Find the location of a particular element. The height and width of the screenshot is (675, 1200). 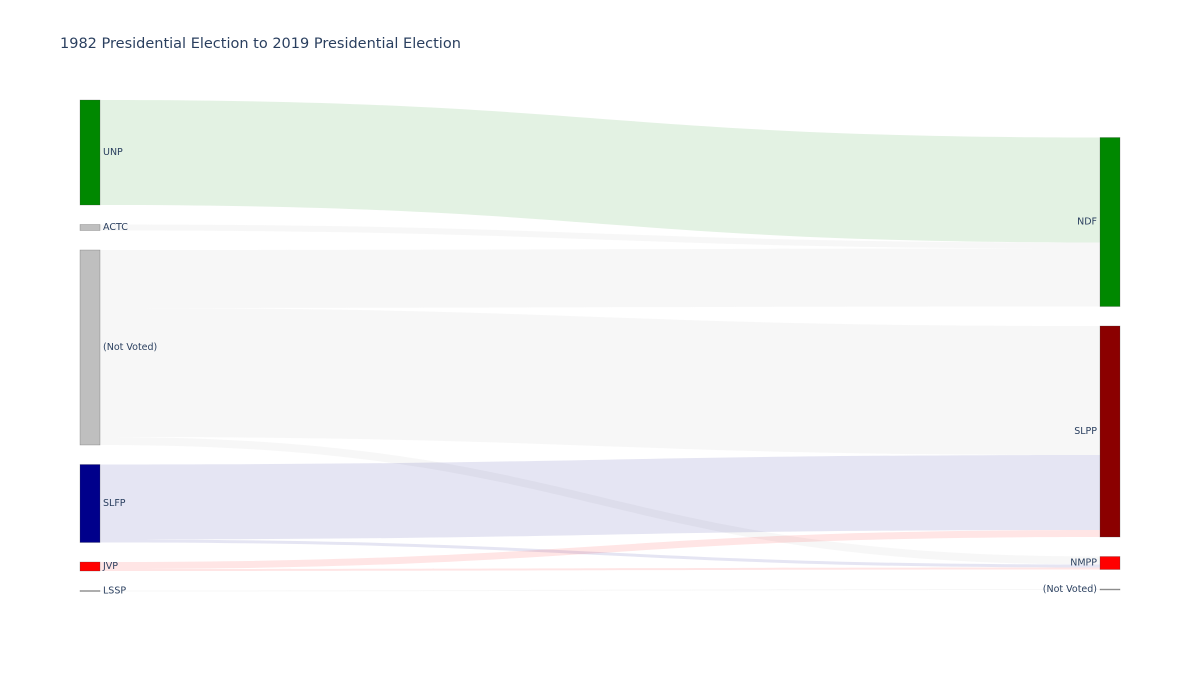

source-node-slfp is located at coordinates (90, 503).